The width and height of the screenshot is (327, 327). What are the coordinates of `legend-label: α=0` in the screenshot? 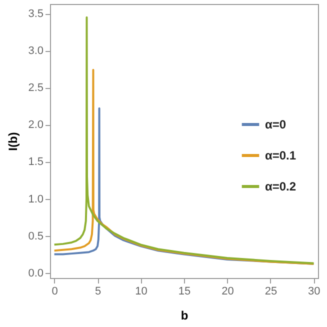 It's located at (275, 125).